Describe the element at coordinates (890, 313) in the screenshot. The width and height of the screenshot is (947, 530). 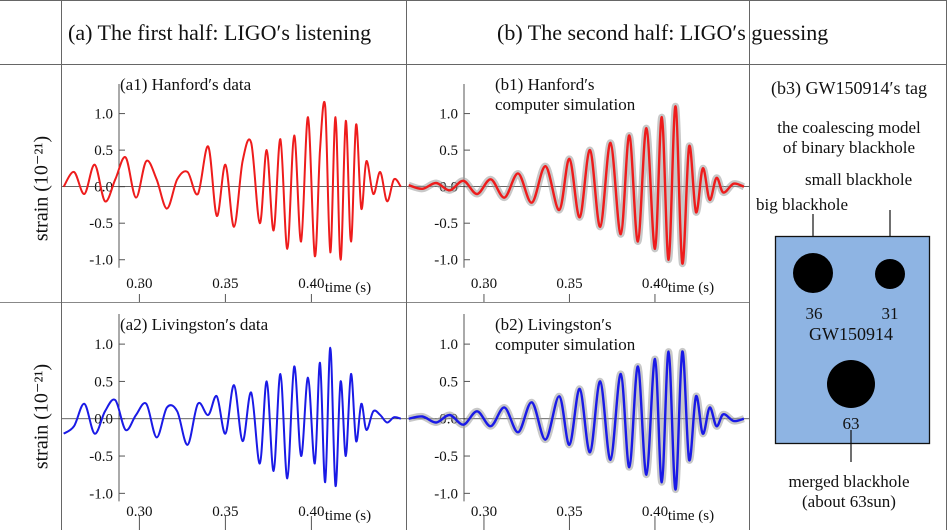
I see `small-mass-label: 31` at that location.